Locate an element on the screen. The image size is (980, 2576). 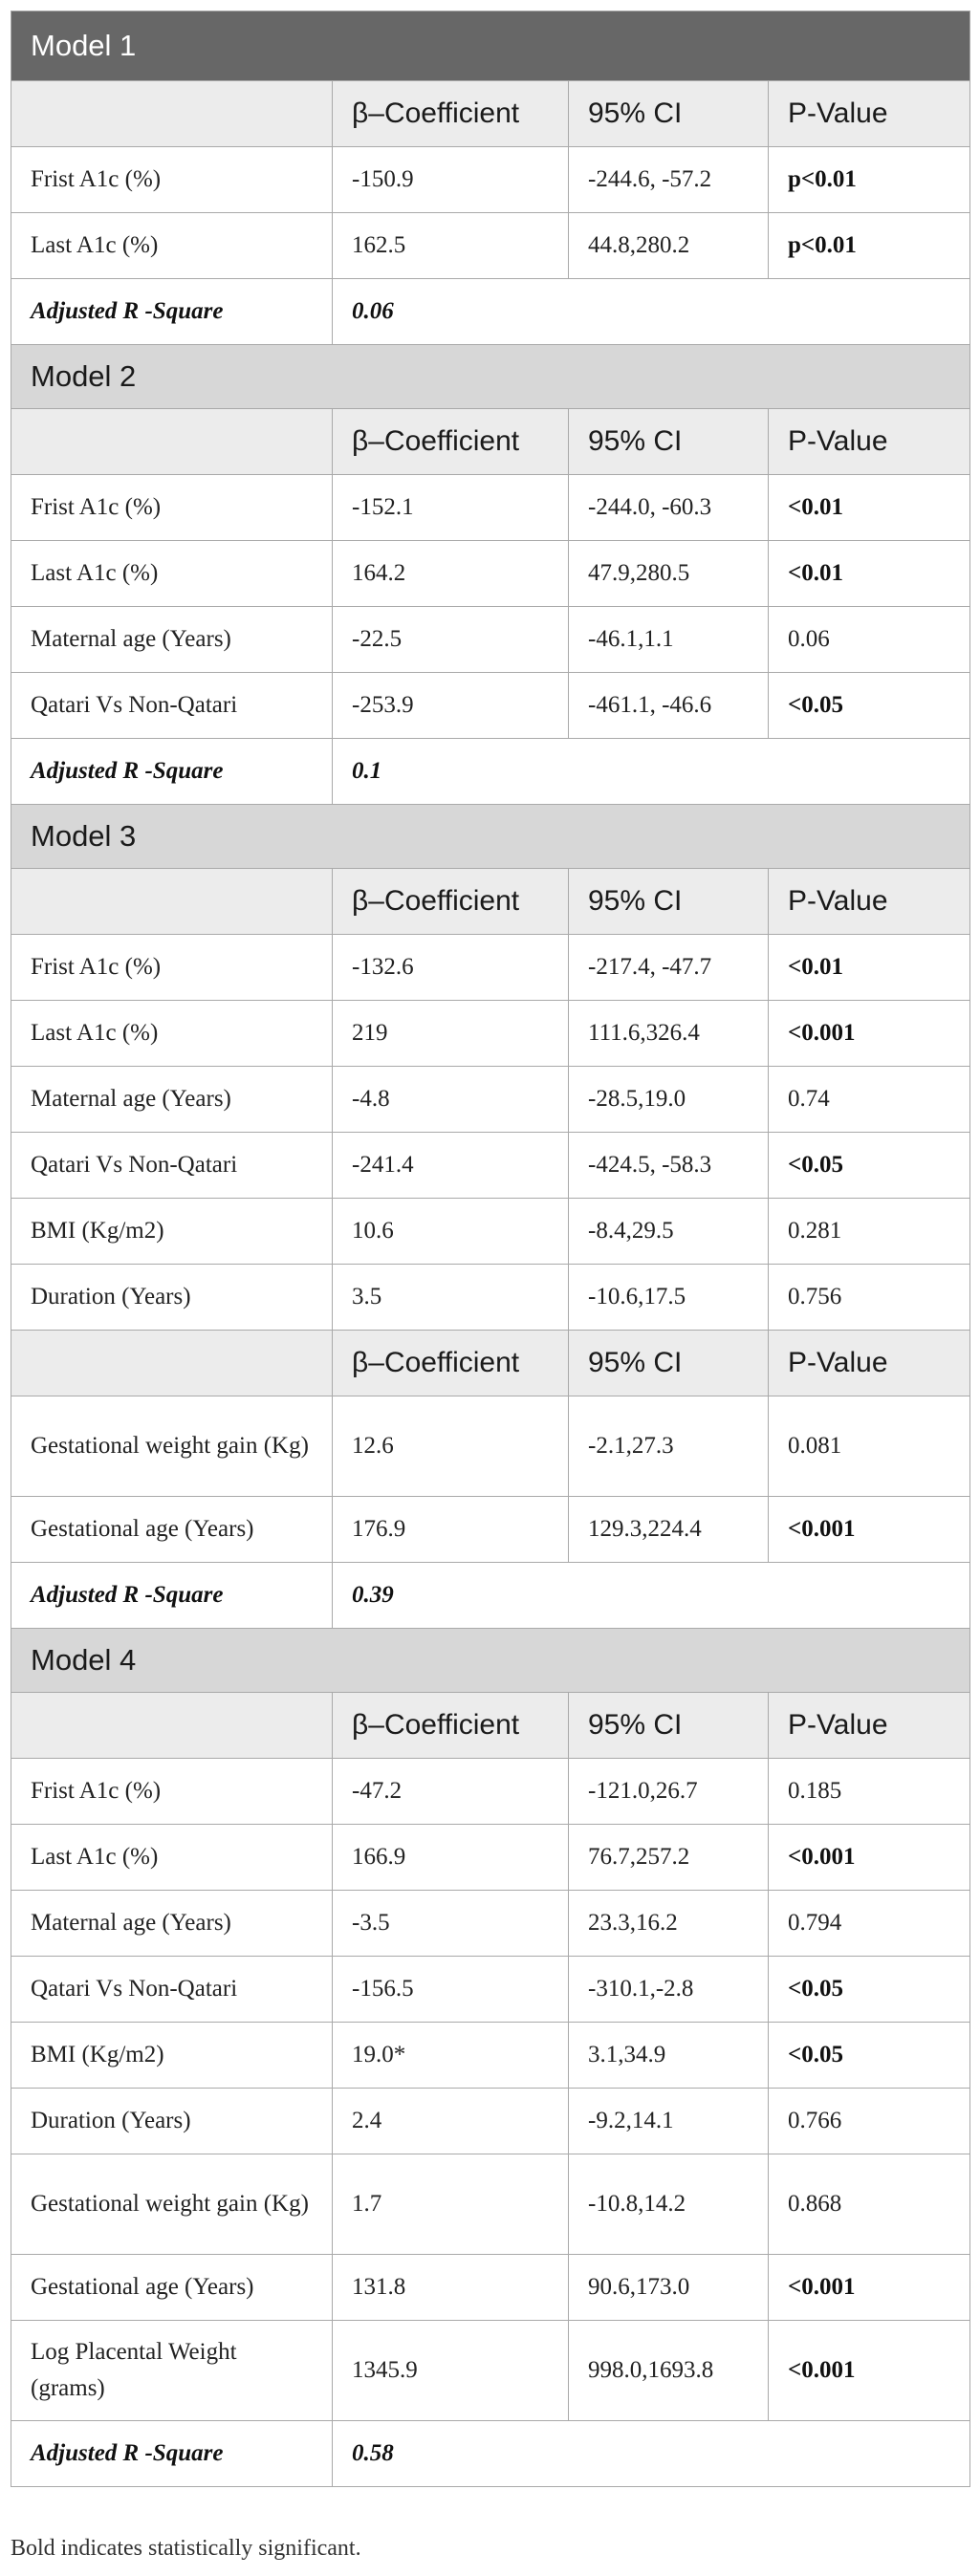
ci-value: -310.1,-2.8 is located at coordinates (668, 1989).